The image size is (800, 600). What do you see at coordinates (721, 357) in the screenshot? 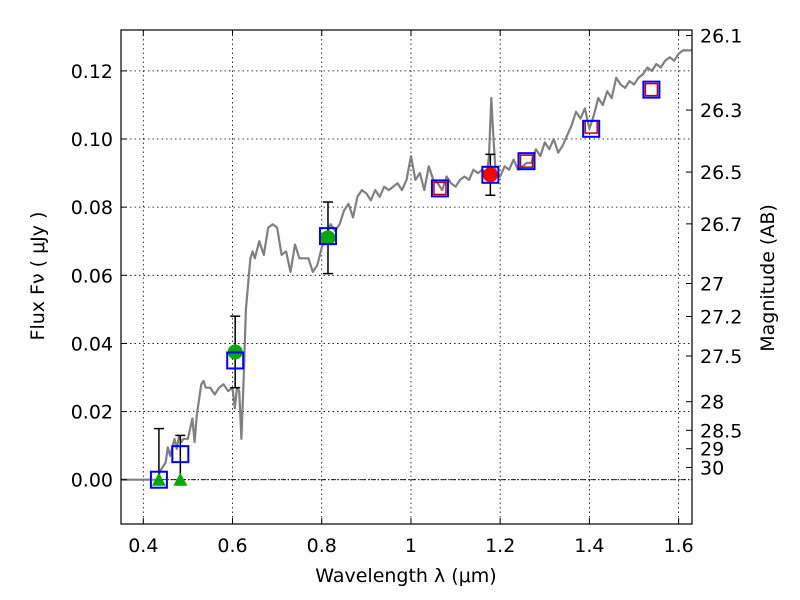
I see `mag-tick-label: 27.5` at bounding box center [721, 357].